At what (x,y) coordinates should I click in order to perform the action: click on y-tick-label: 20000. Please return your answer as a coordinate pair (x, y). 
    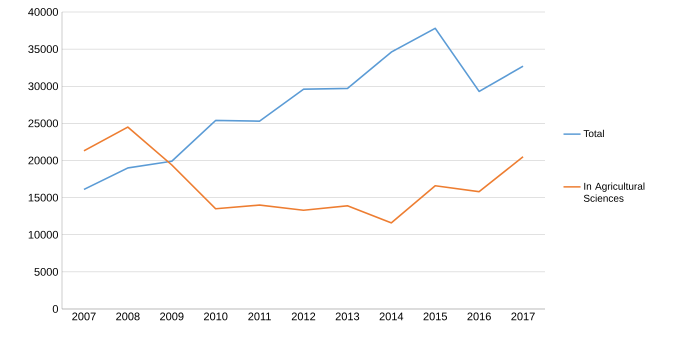
    Looking at the image, I should click on (43, 160).